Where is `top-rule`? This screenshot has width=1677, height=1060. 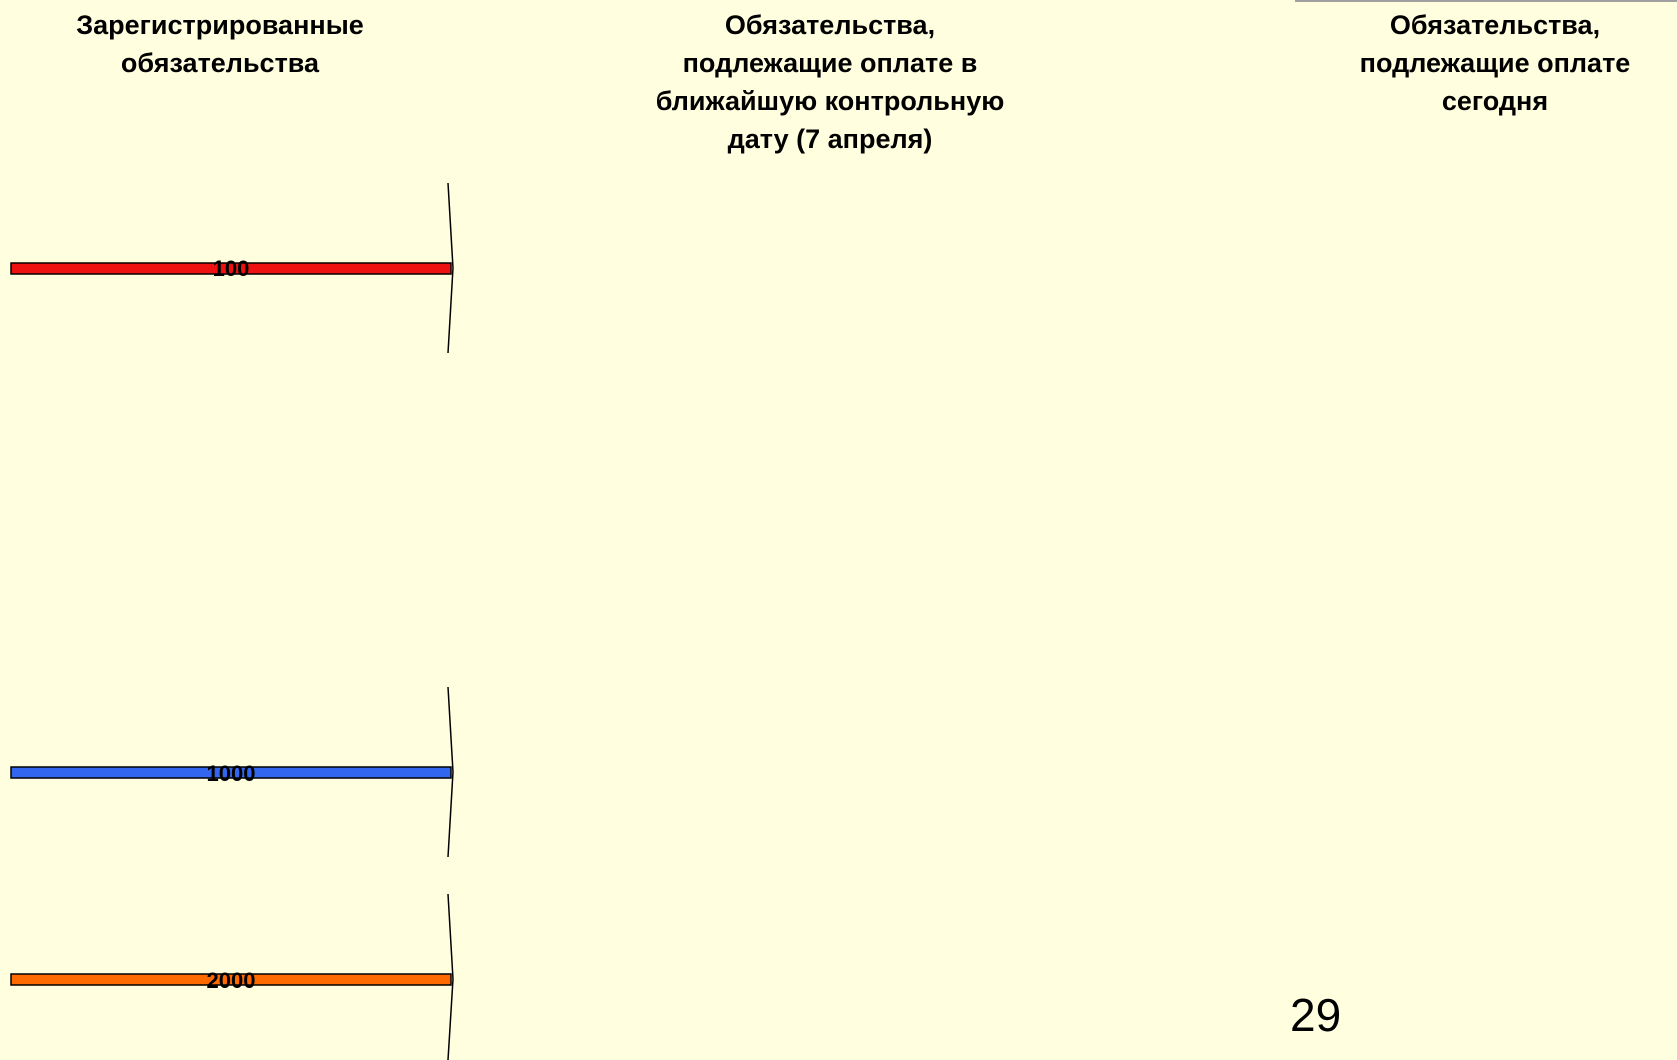
top-rule is located at coordinates (1486, 1).